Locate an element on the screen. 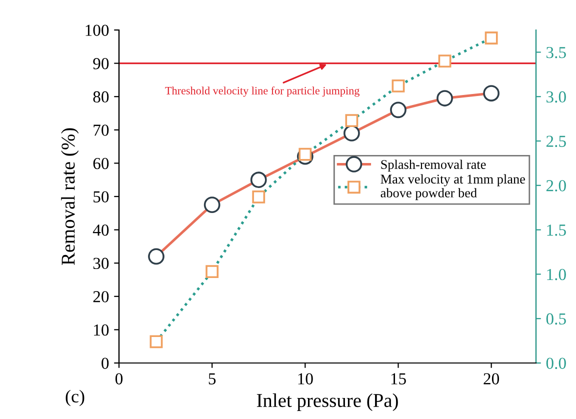 Image resolution: width=576 pixels, height=419 pixels. y-tick-label: 40 is located at coordinates (100, 230).